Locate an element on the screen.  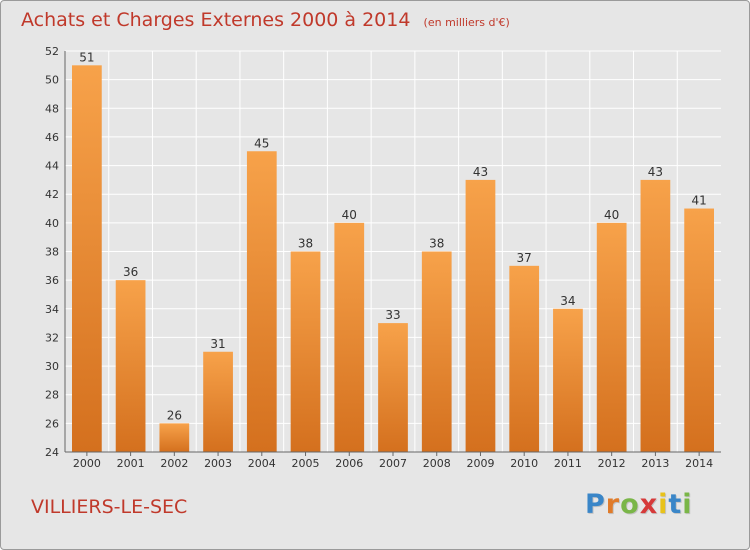
y-tick-label: 30 is located at coordinates (52, 366).